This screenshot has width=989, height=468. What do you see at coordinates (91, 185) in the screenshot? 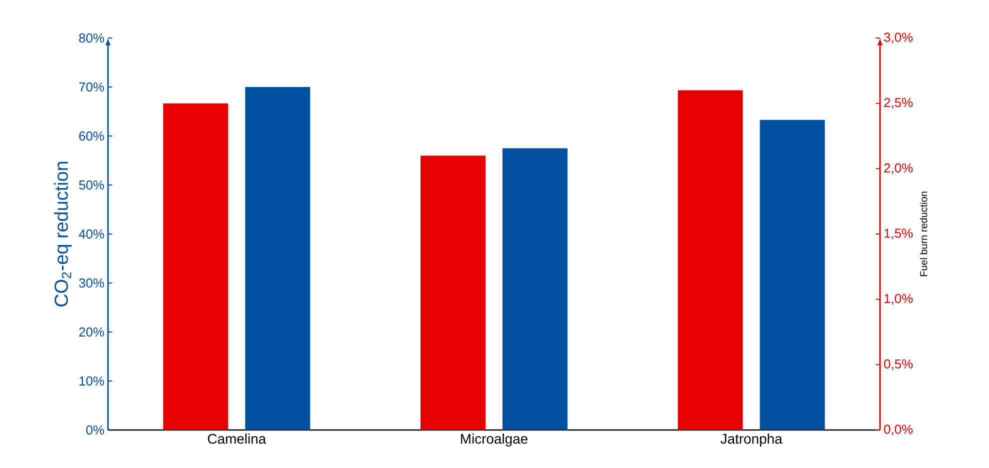
I see `y-tick-label: 50%` at bounding box center [91, 185].